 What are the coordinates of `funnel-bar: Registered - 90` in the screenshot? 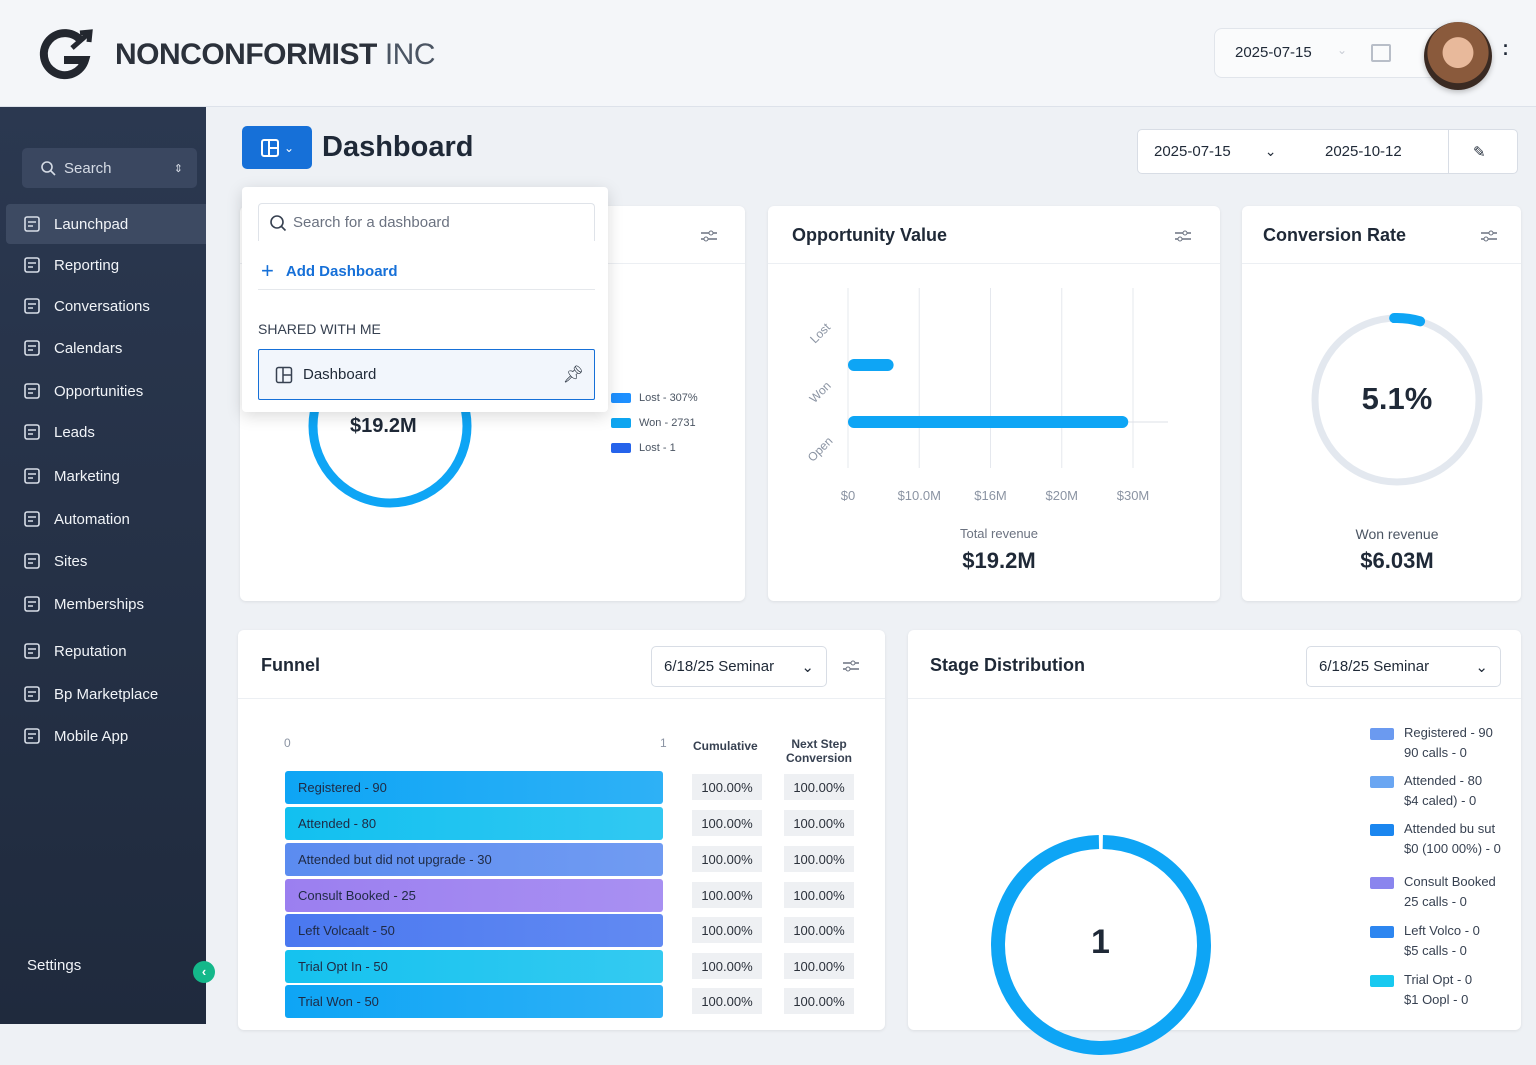 It's located at (474, 787).